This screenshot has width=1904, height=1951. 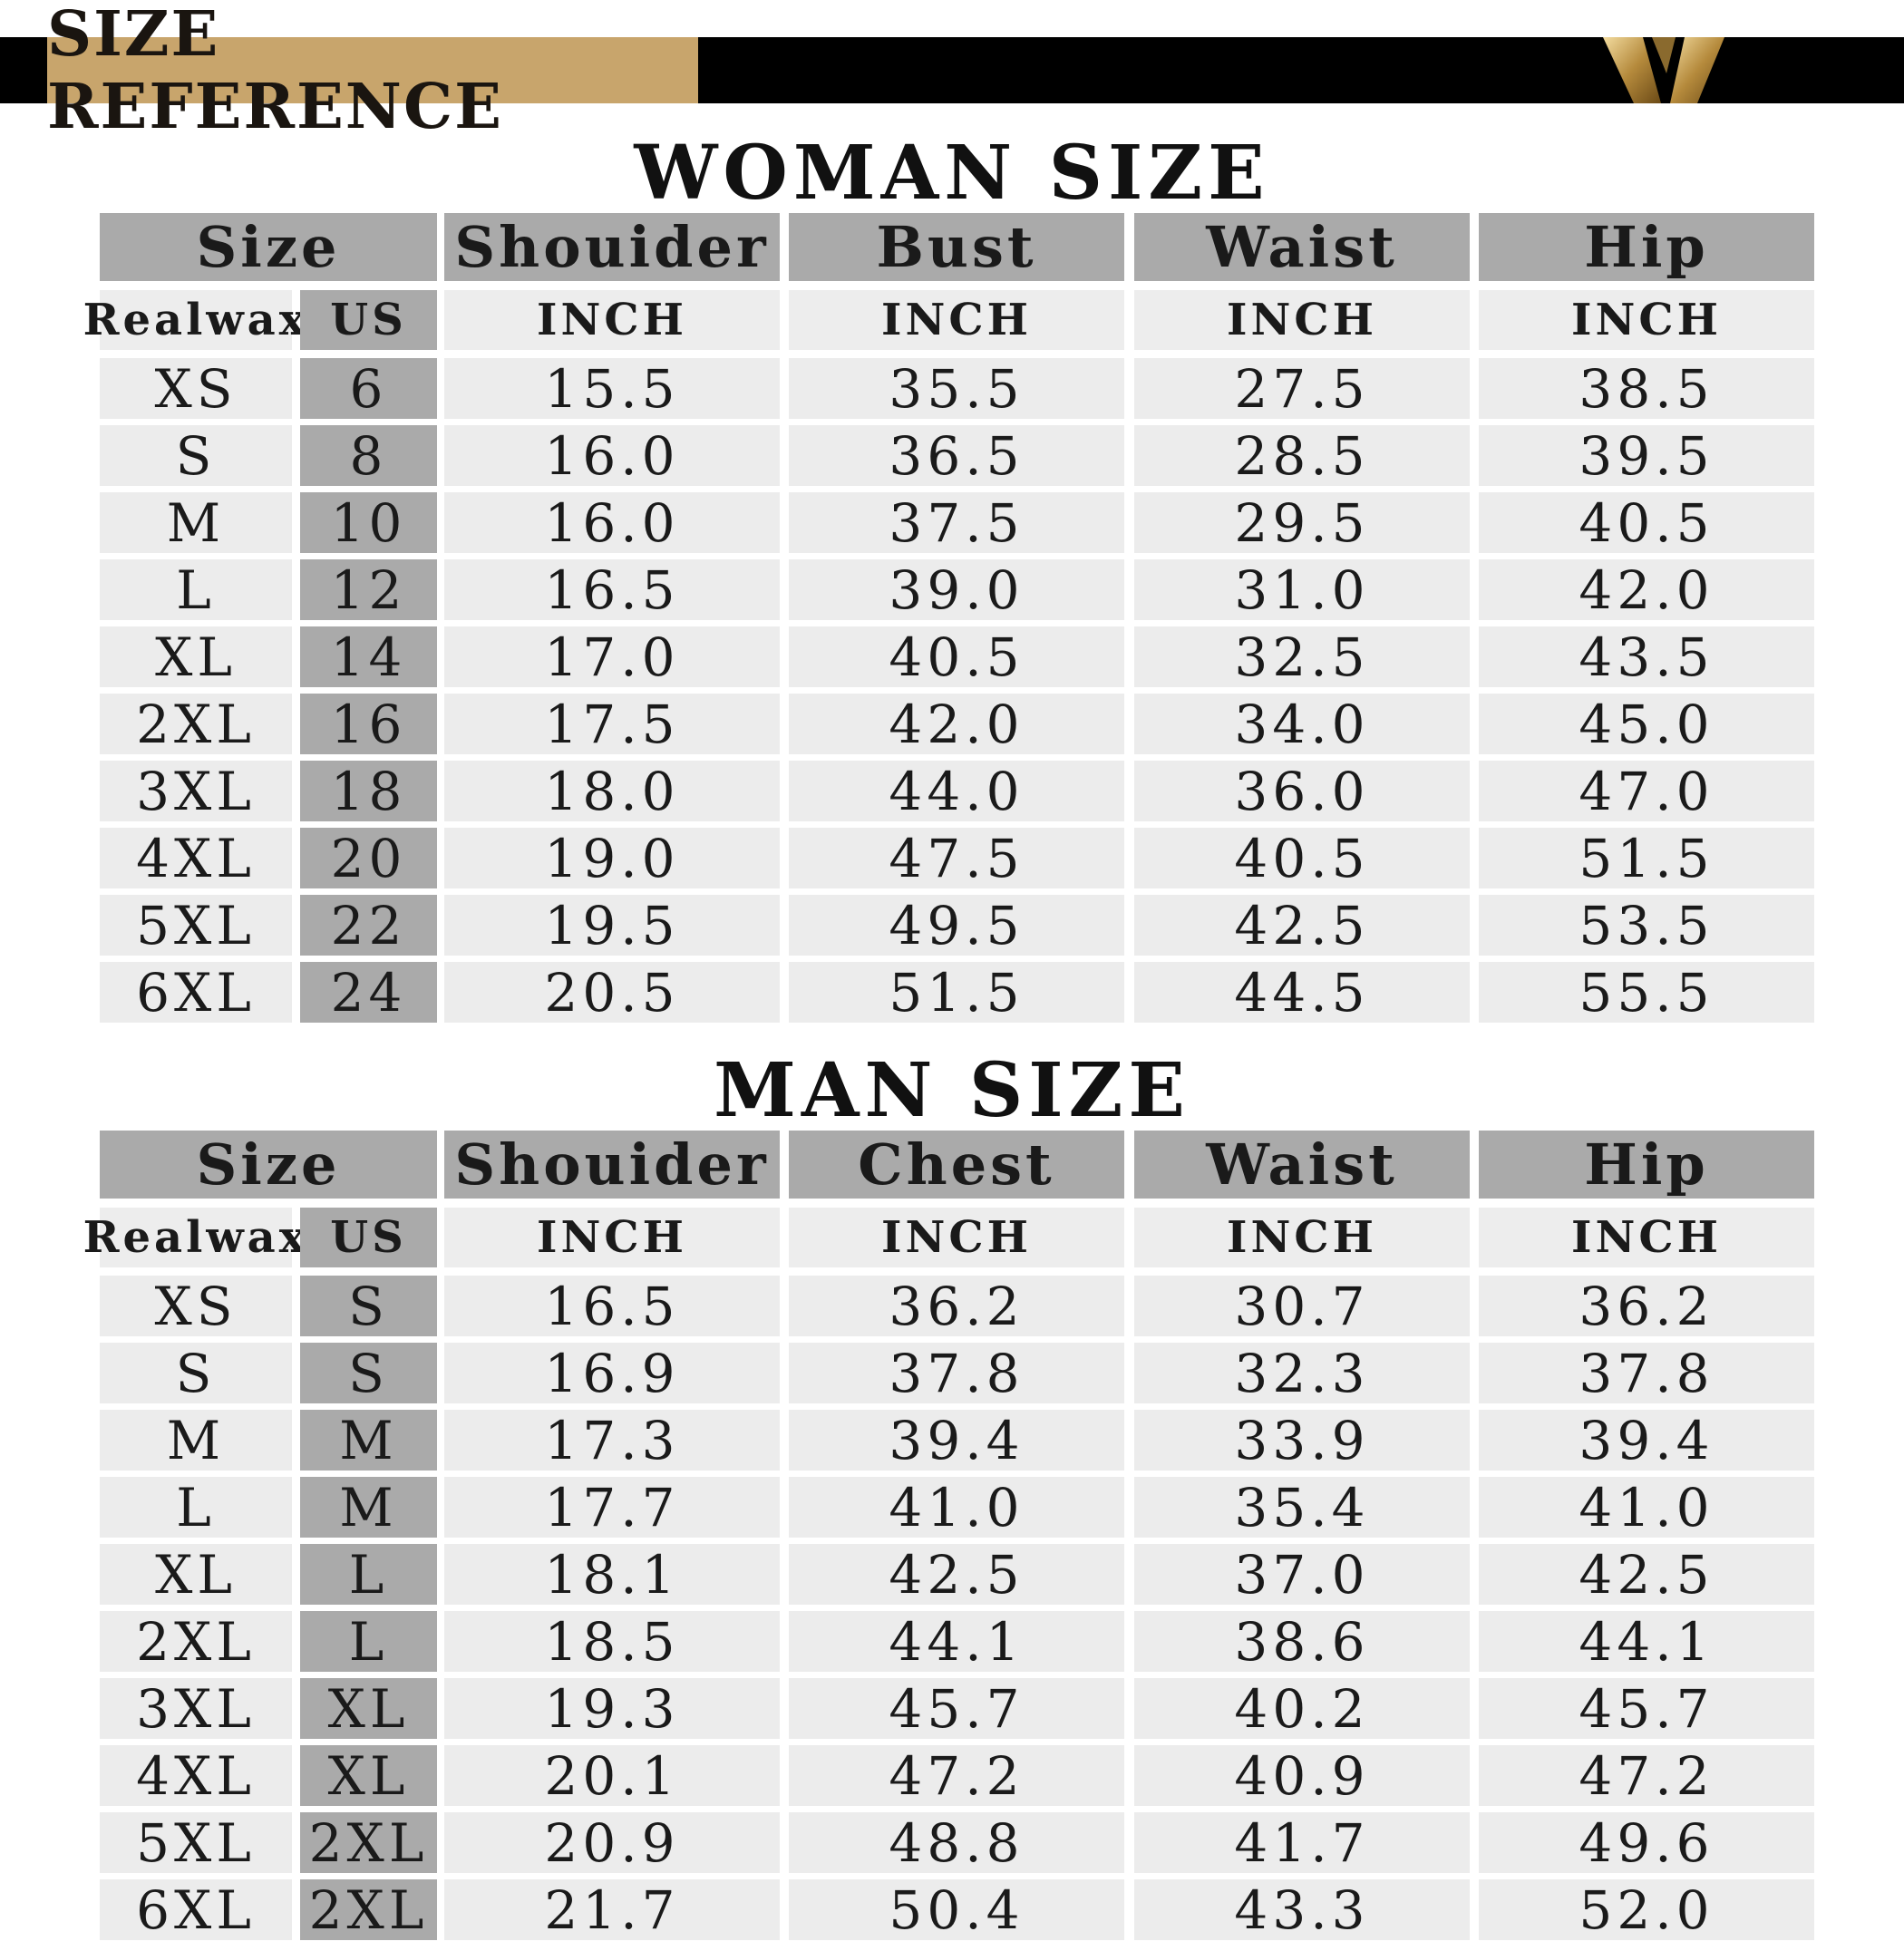 I want to click on table-cell: 17.0, so click(x=612, y=657).